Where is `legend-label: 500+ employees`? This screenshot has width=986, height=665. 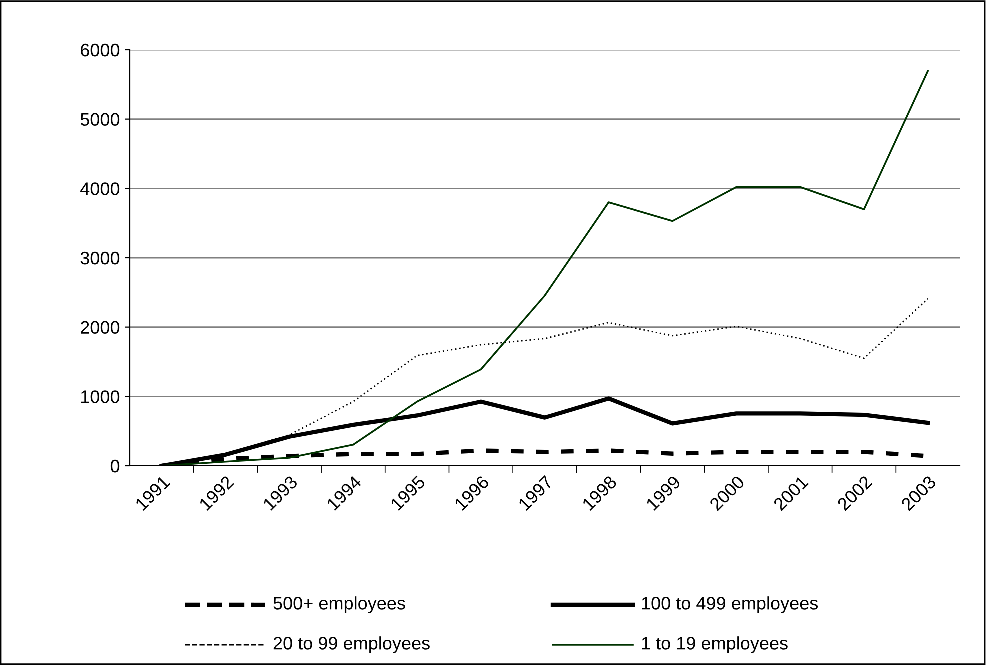 legend-label: 500+ employees is located at coordinates (340, 605).